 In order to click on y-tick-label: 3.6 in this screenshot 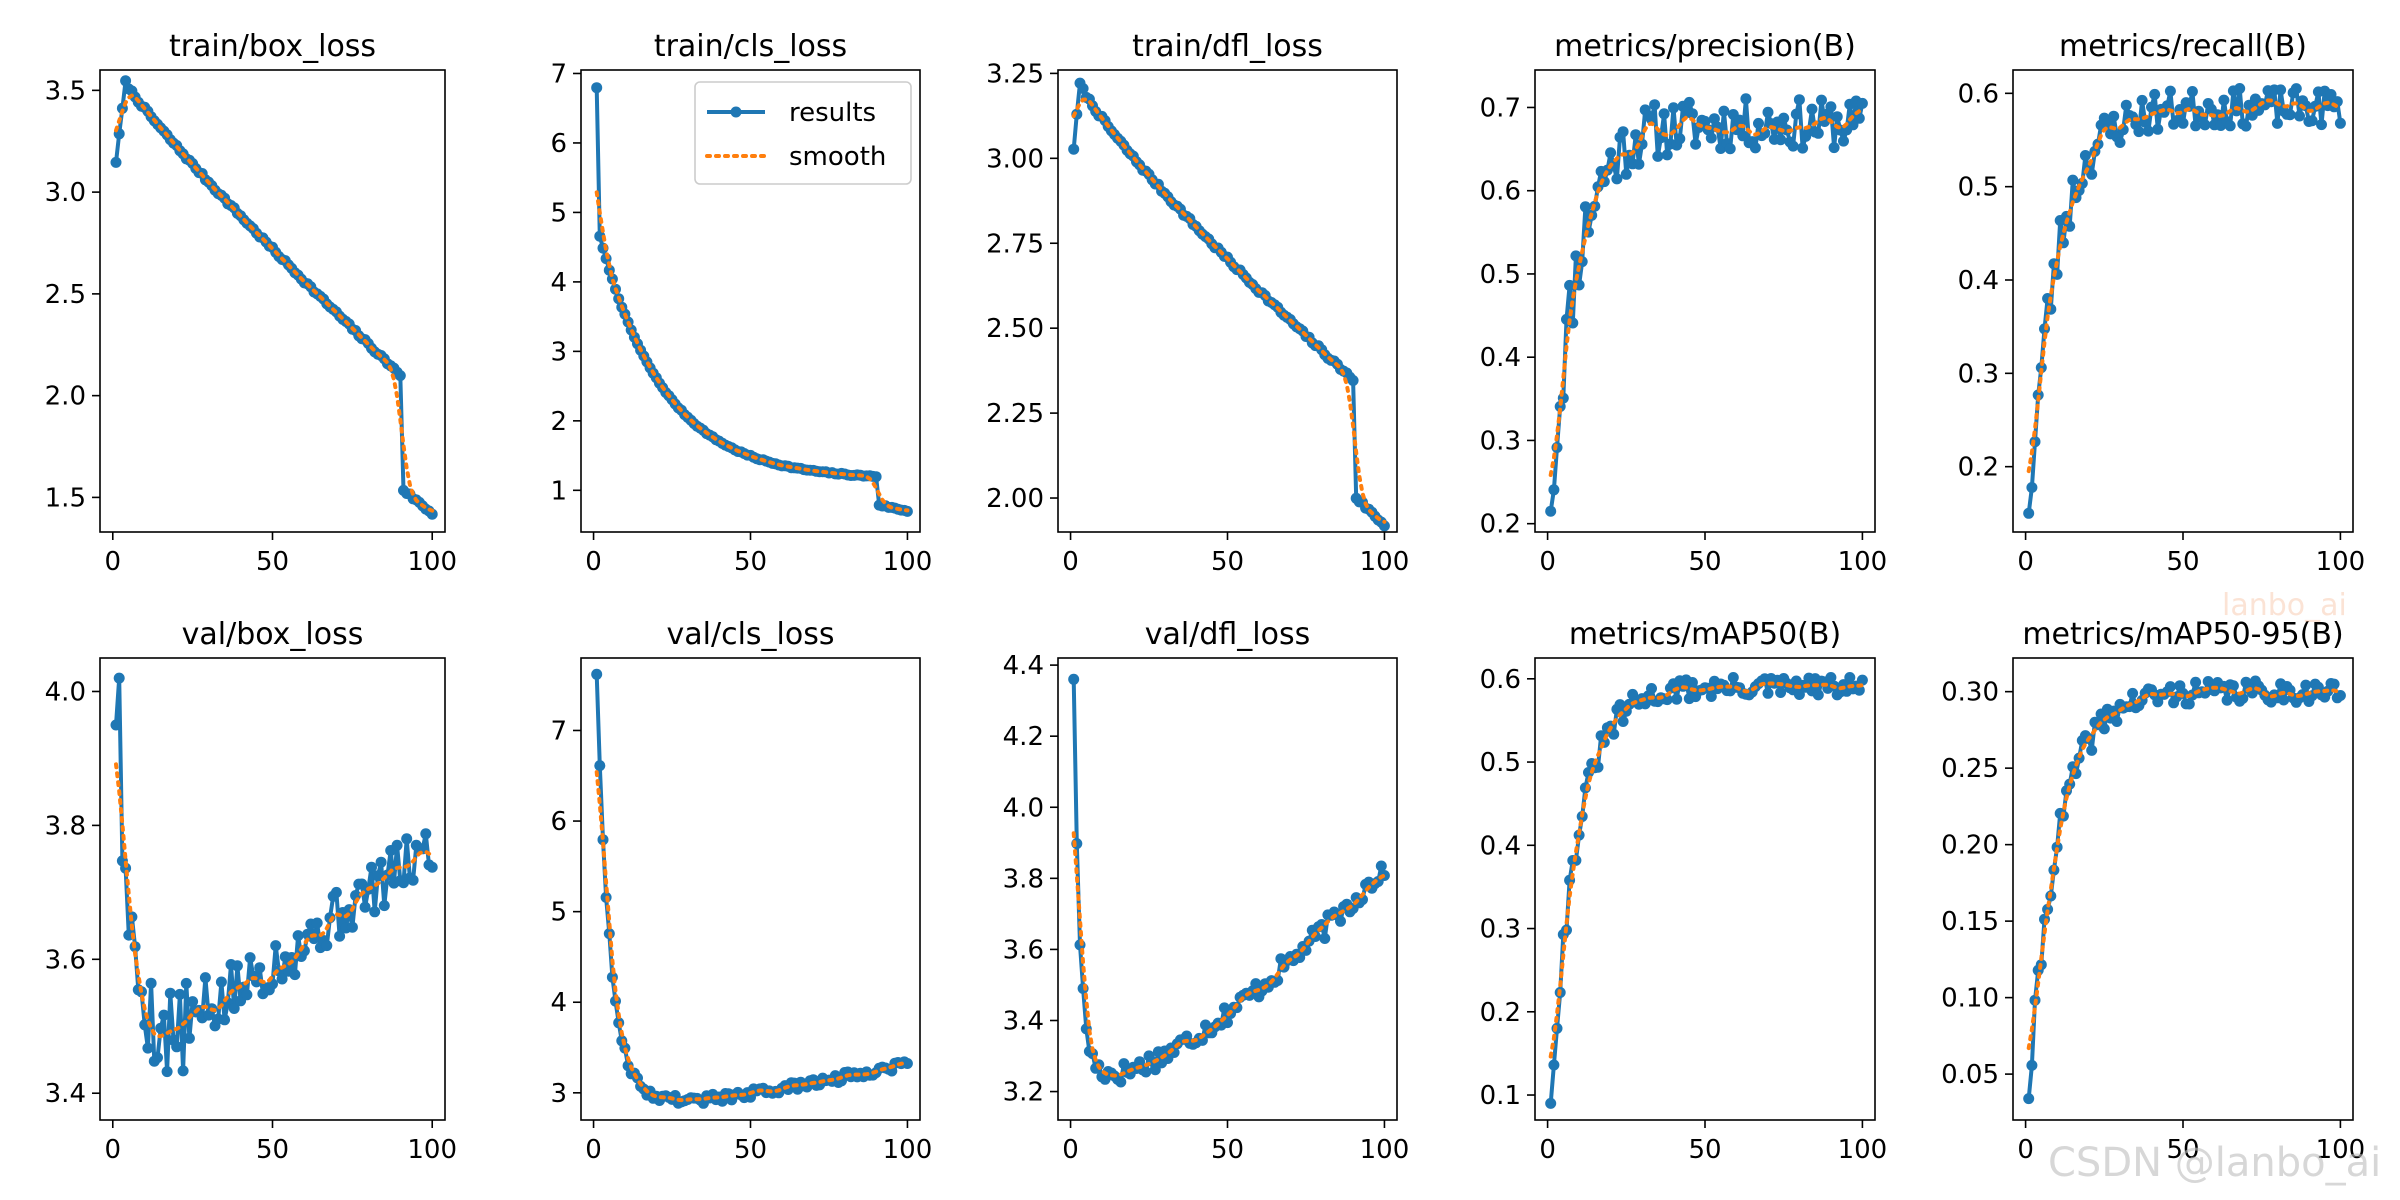, I will do `click(1023, 950)`.